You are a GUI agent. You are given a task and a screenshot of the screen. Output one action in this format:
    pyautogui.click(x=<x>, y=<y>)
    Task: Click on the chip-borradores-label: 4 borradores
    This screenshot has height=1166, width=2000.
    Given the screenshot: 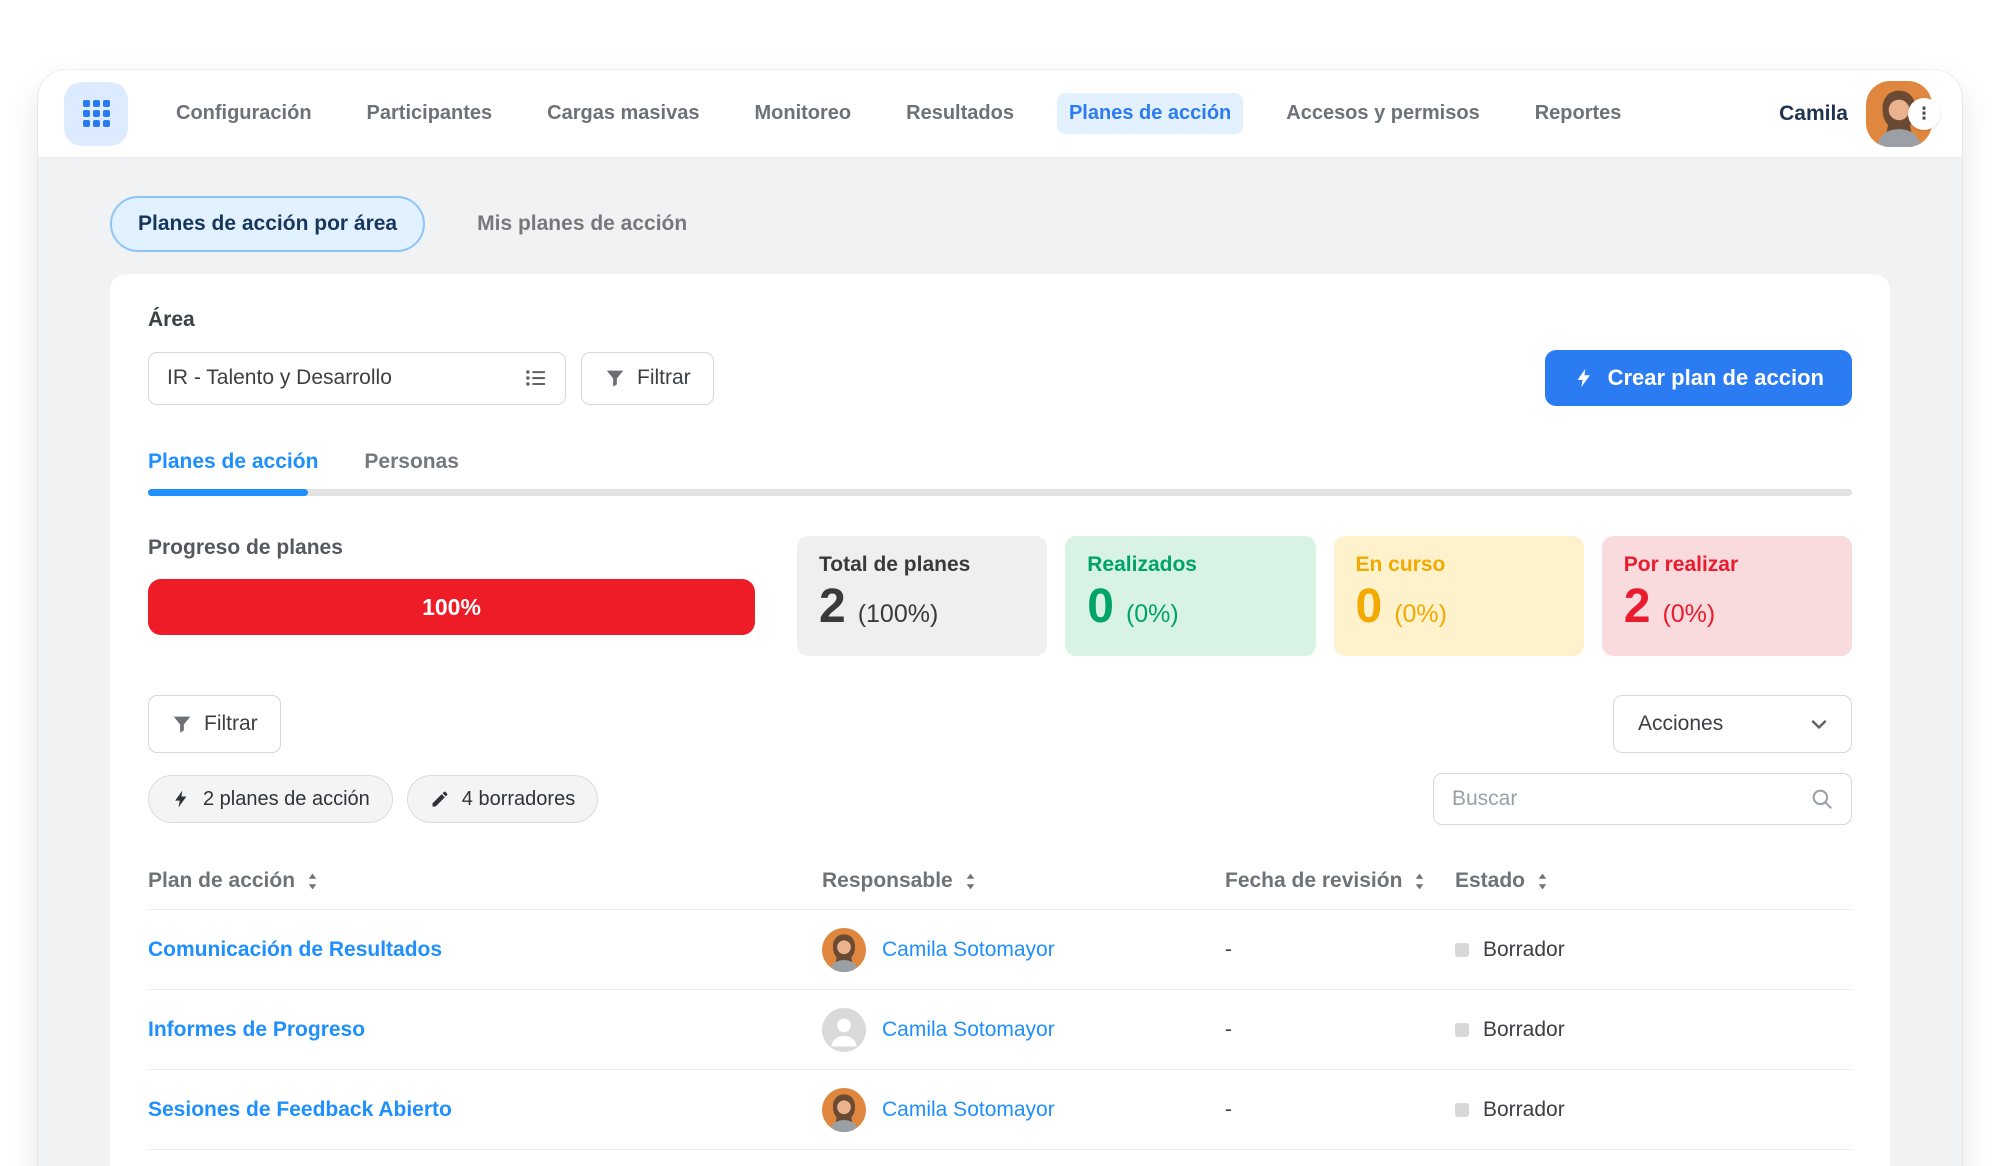 What is the action you would take?
    pyautogui.click(x=518, y=798)
    